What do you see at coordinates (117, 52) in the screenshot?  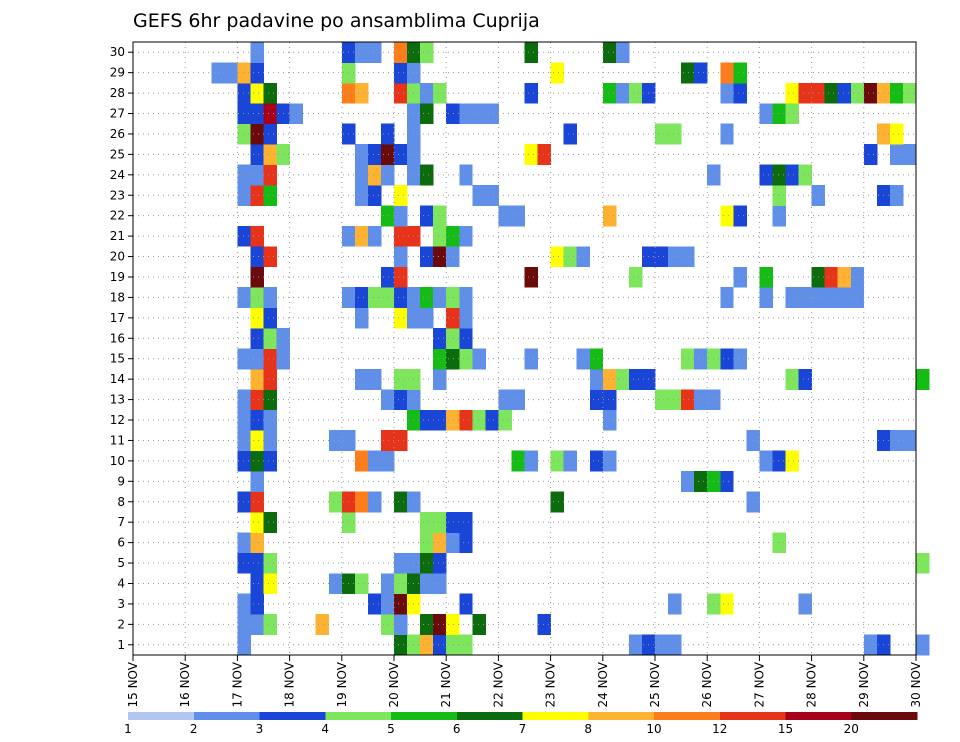 I see `y-tick-label: 30` at bounding box center [117, 52].